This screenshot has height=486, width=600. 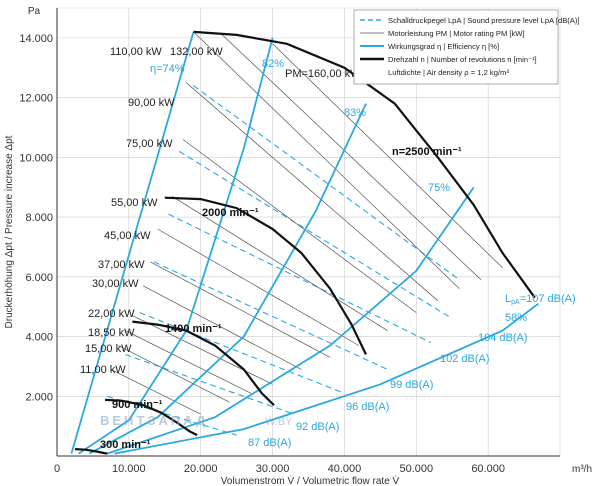 What do you see at coordinates (196, 52) in the screenshot?
I see `motor-power-label: 132,00 kW` at bounding box center [196, 52].